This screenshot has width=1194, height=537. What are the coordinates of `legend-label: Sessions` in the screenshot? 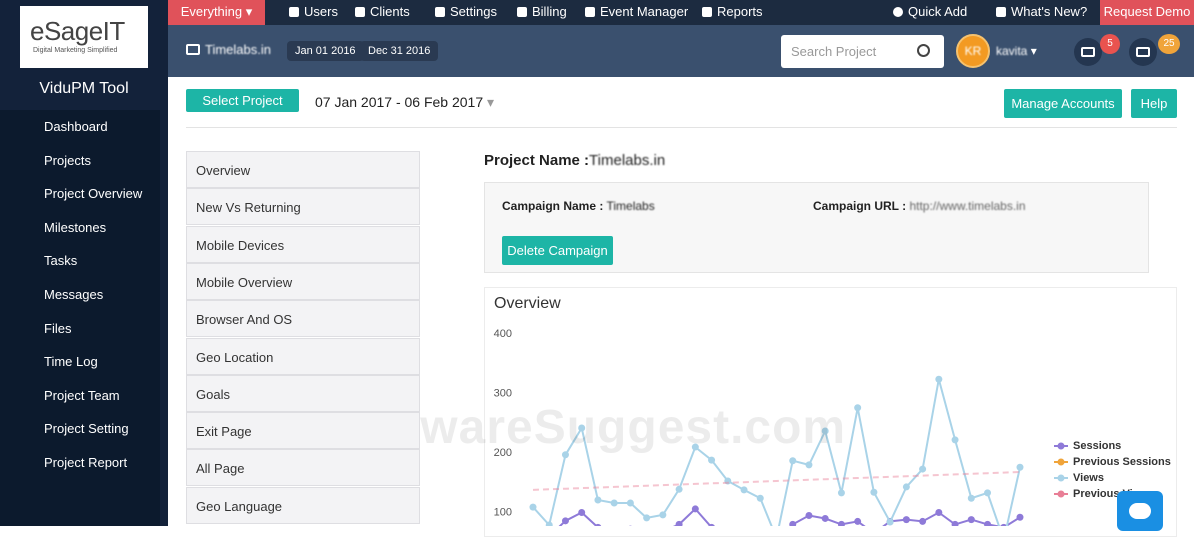 It's located at (1097, 446).